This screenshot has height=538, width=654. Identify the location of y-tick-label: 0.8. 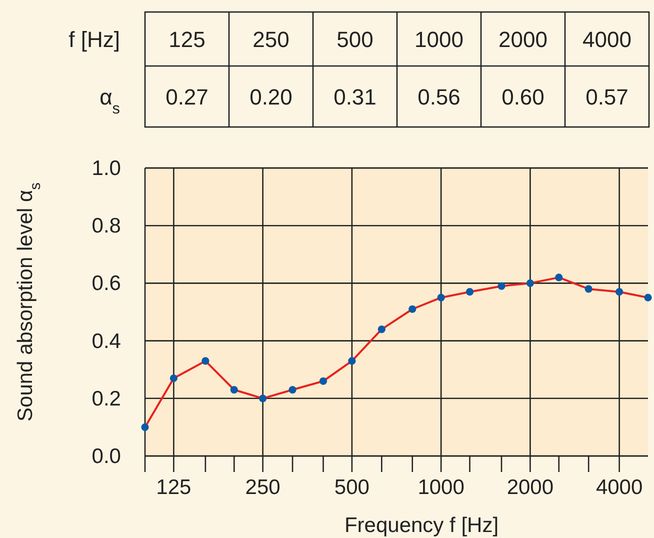
(106, 226).